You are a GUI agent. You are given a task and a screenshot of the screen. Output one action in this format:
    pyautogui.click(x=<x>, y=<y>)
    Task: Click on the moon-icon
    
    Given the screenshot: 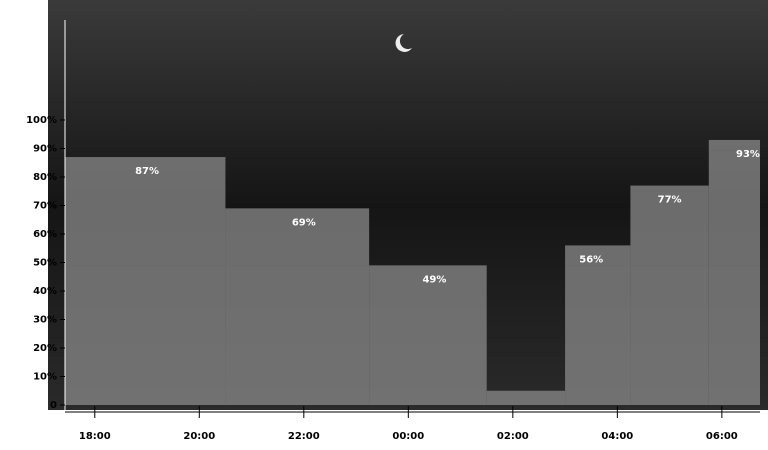 What is the action you would take?
    pyautogui.click(x=403, y=43)
    